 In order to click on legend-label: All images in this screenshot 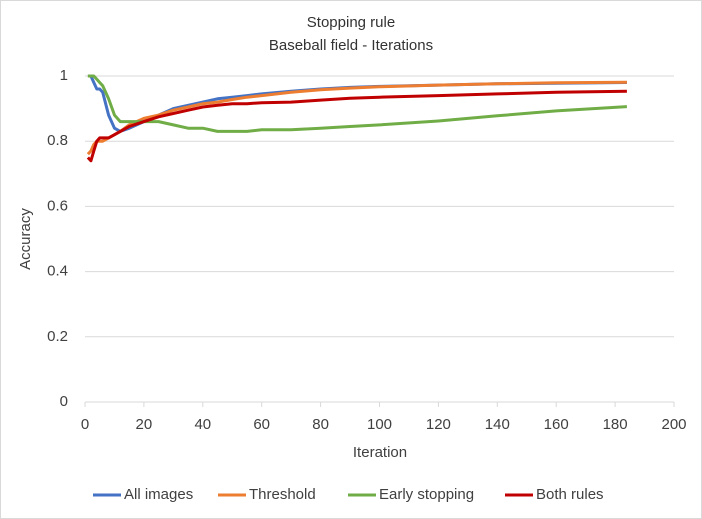, I will do `click(158, 494)`.